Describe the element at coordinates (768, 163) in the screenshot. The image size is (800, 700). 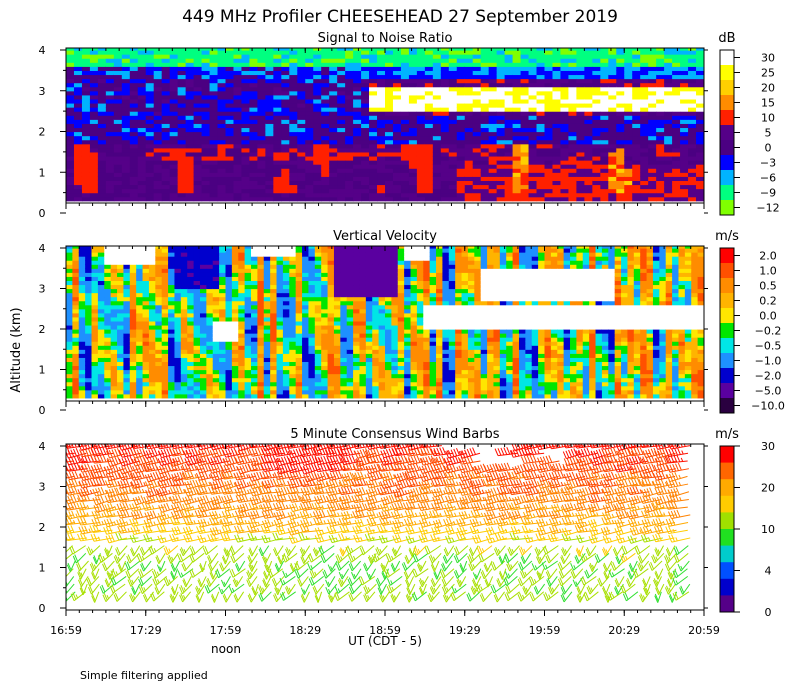
I see `colorbar-label: −3` at that location.